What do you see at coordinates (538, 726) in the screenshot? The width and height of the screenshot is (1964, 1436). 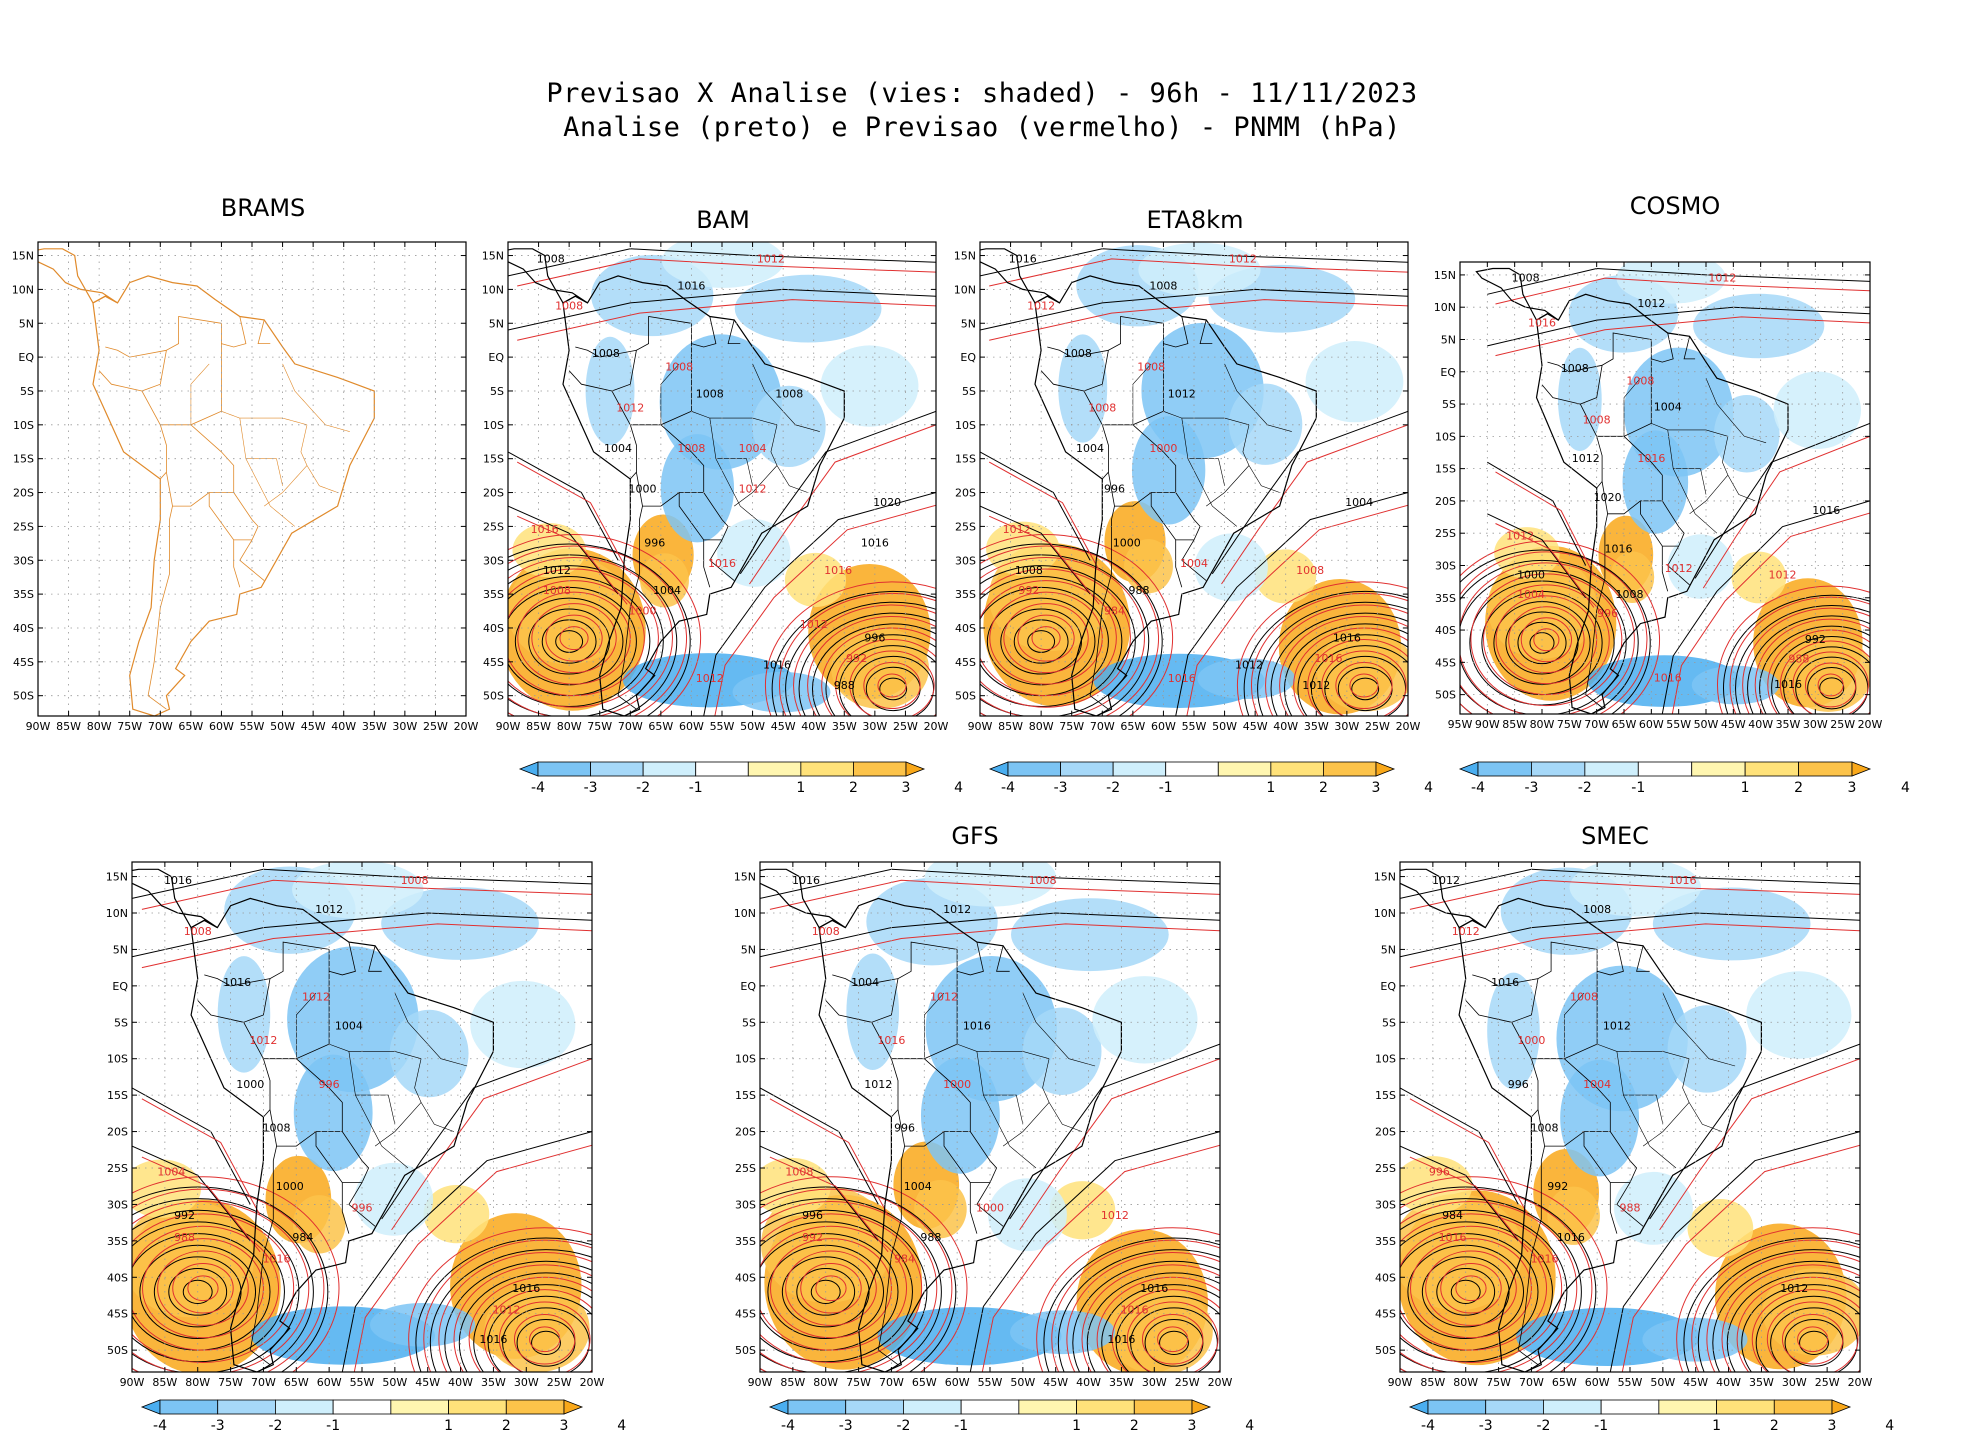 I see `lon-tick-label: 85W` at bounding box center [538, 726].